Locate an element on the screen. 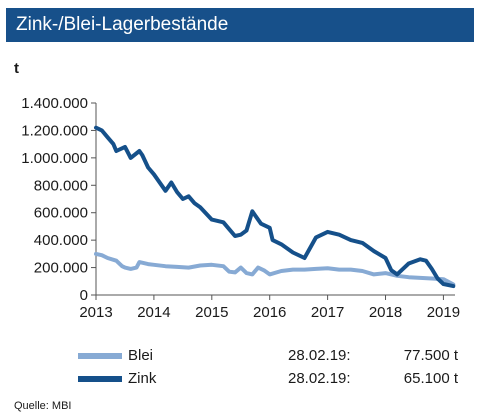 The image size is (482, 419). x-tick-label: 2016 is located at coordinates (269, 312).